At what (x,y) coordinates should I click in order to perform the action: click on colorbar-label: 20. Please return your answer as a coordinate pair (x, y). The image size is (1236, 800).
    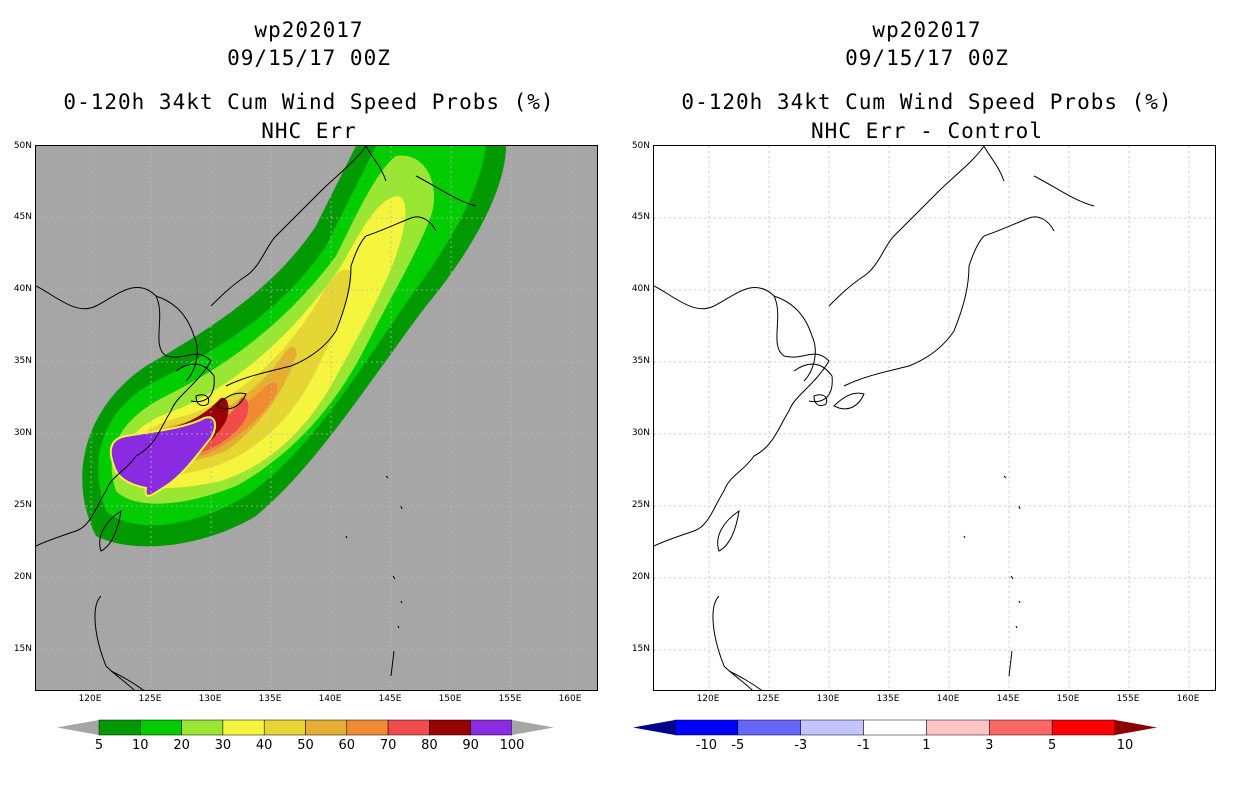
    Looking at the image, I should click on (181, 745).